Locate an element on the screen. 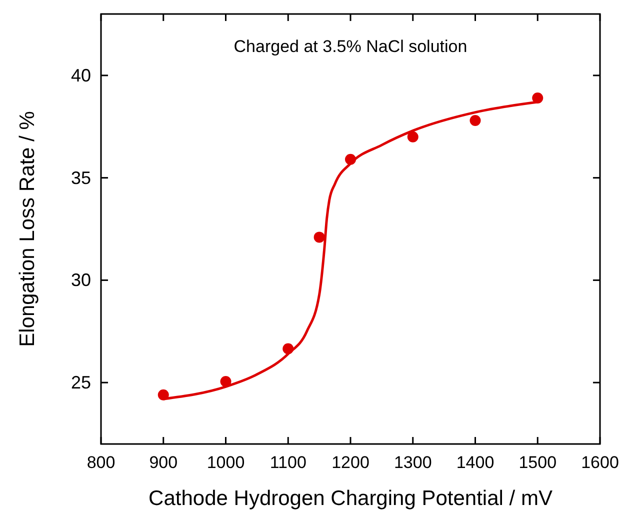  x-tick-label: 1400 is located at coordinates (475, 462).